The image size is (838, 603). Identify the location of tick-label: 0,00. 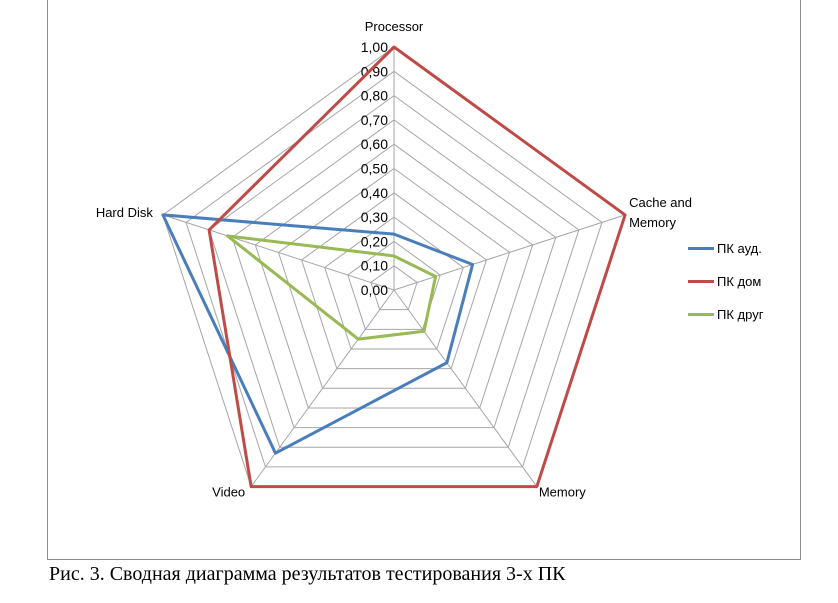
(374, 290).